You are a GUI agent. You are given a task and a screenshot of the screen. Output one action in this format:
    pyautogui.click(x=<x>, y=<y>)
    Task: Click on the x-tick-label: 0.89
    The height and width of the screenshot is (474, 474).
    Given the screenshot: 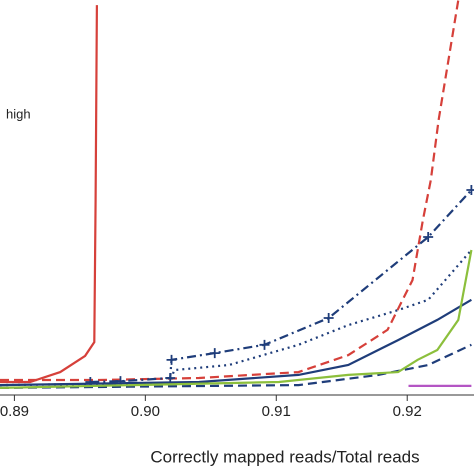 What is the action you would take?
    pyautogui.click(x=14, y=411)
    